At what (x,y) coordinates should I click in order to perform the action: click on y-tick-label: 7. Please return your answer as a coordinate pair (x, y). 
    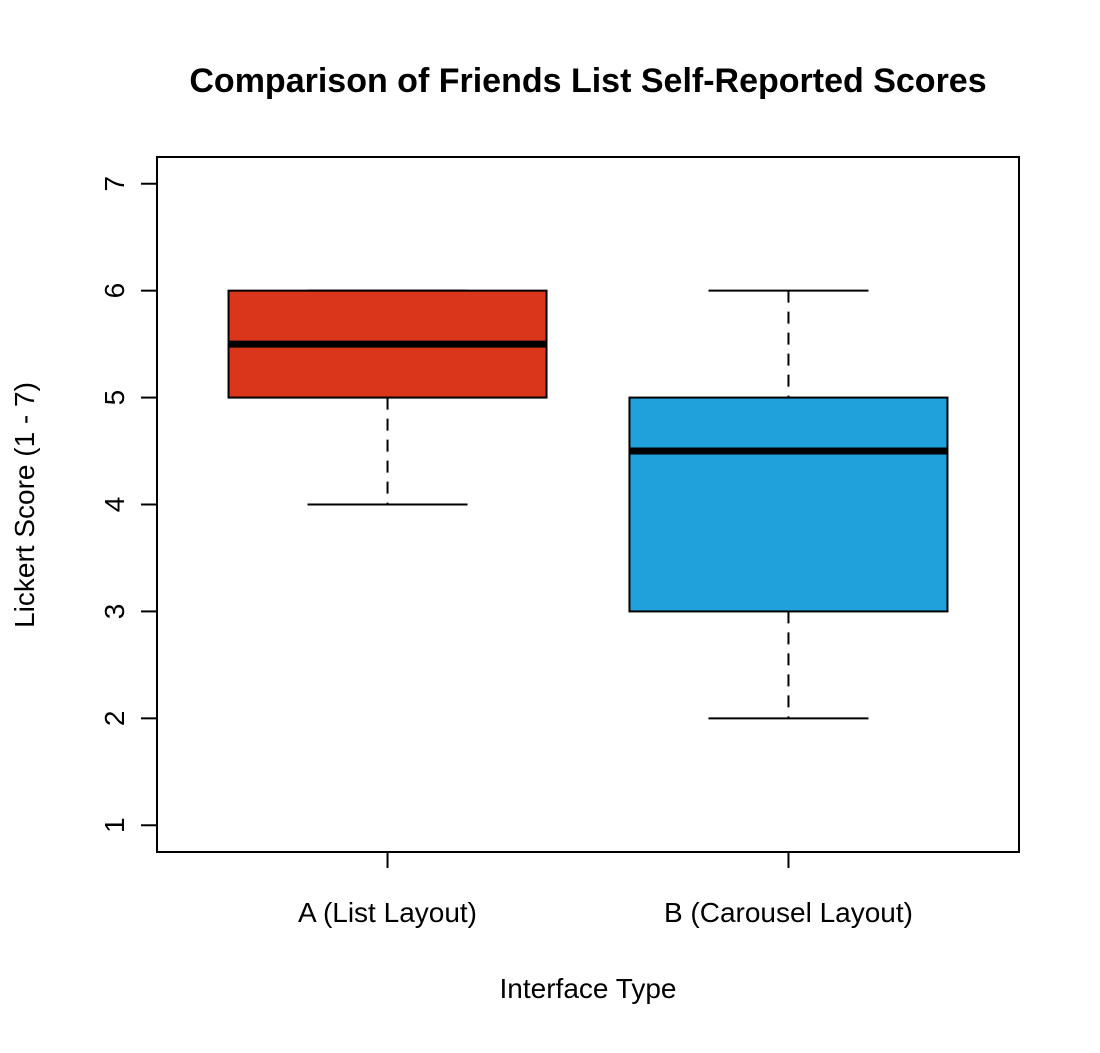
    Looking at the image, I should click on (114, 184).